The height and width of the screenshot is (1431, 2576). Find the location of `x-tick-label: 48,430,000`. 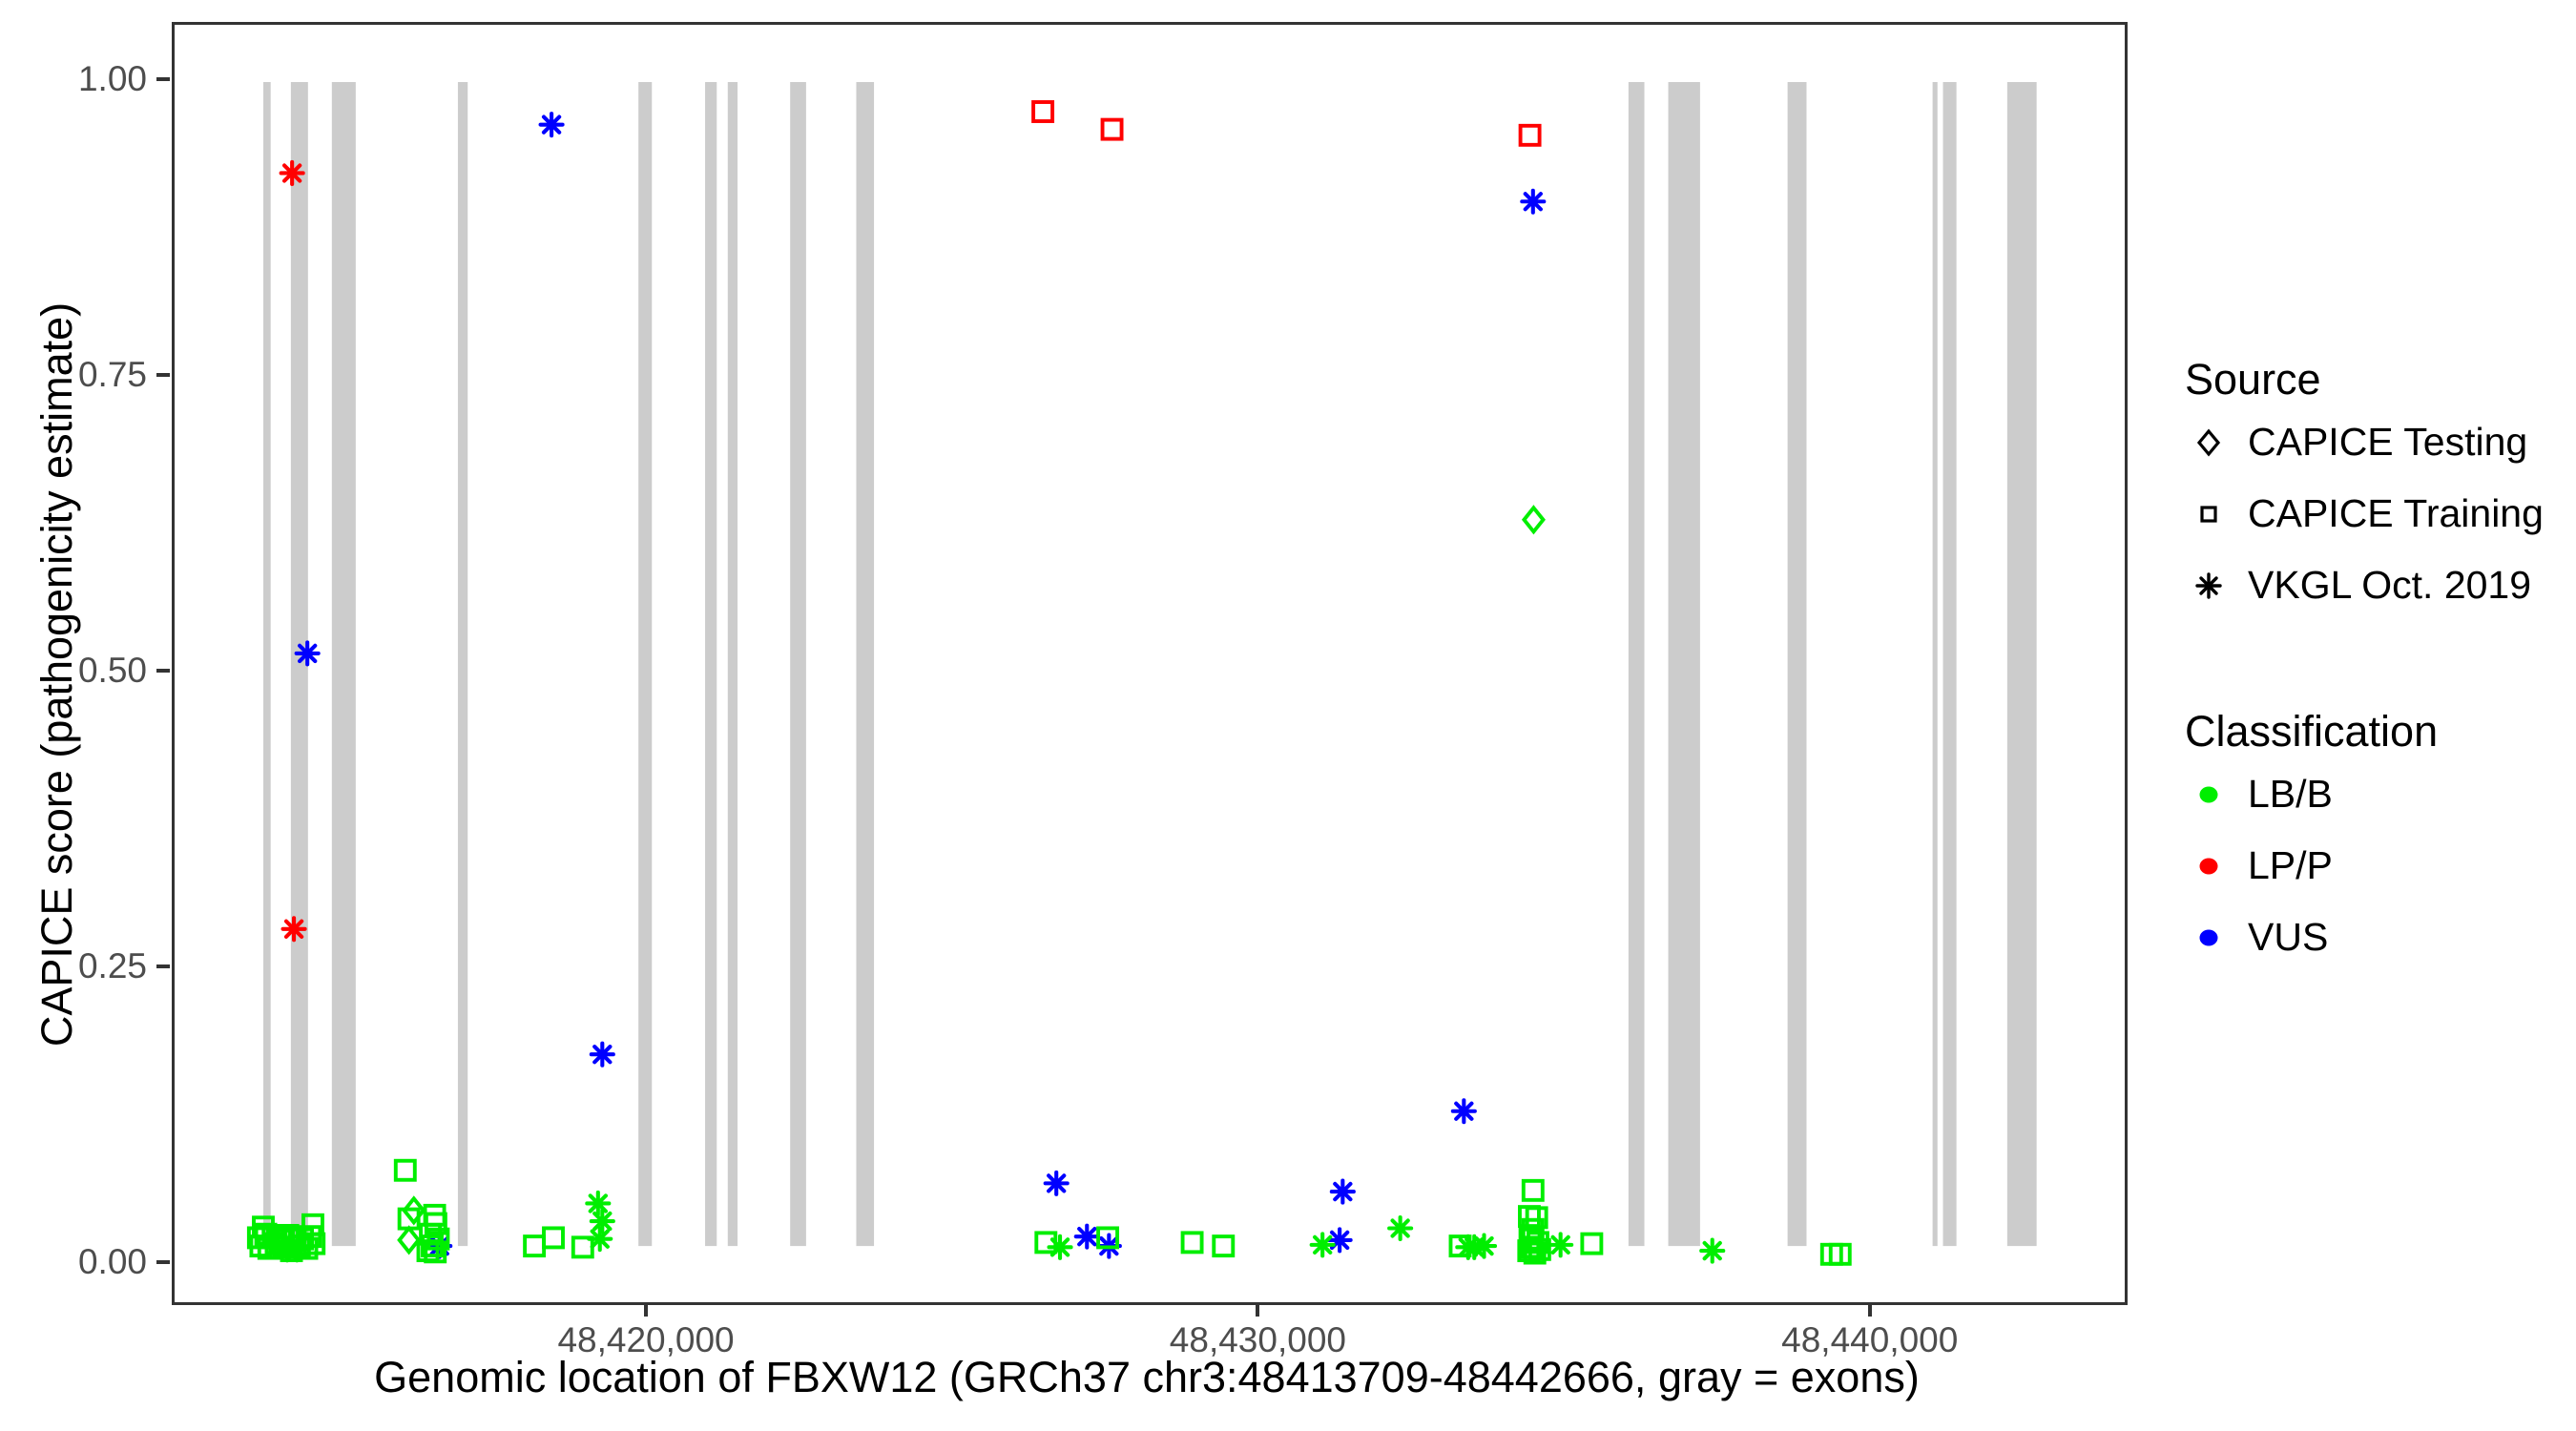

x-tick-label: 48,430,000 is located at coordinates (1257, 1340).